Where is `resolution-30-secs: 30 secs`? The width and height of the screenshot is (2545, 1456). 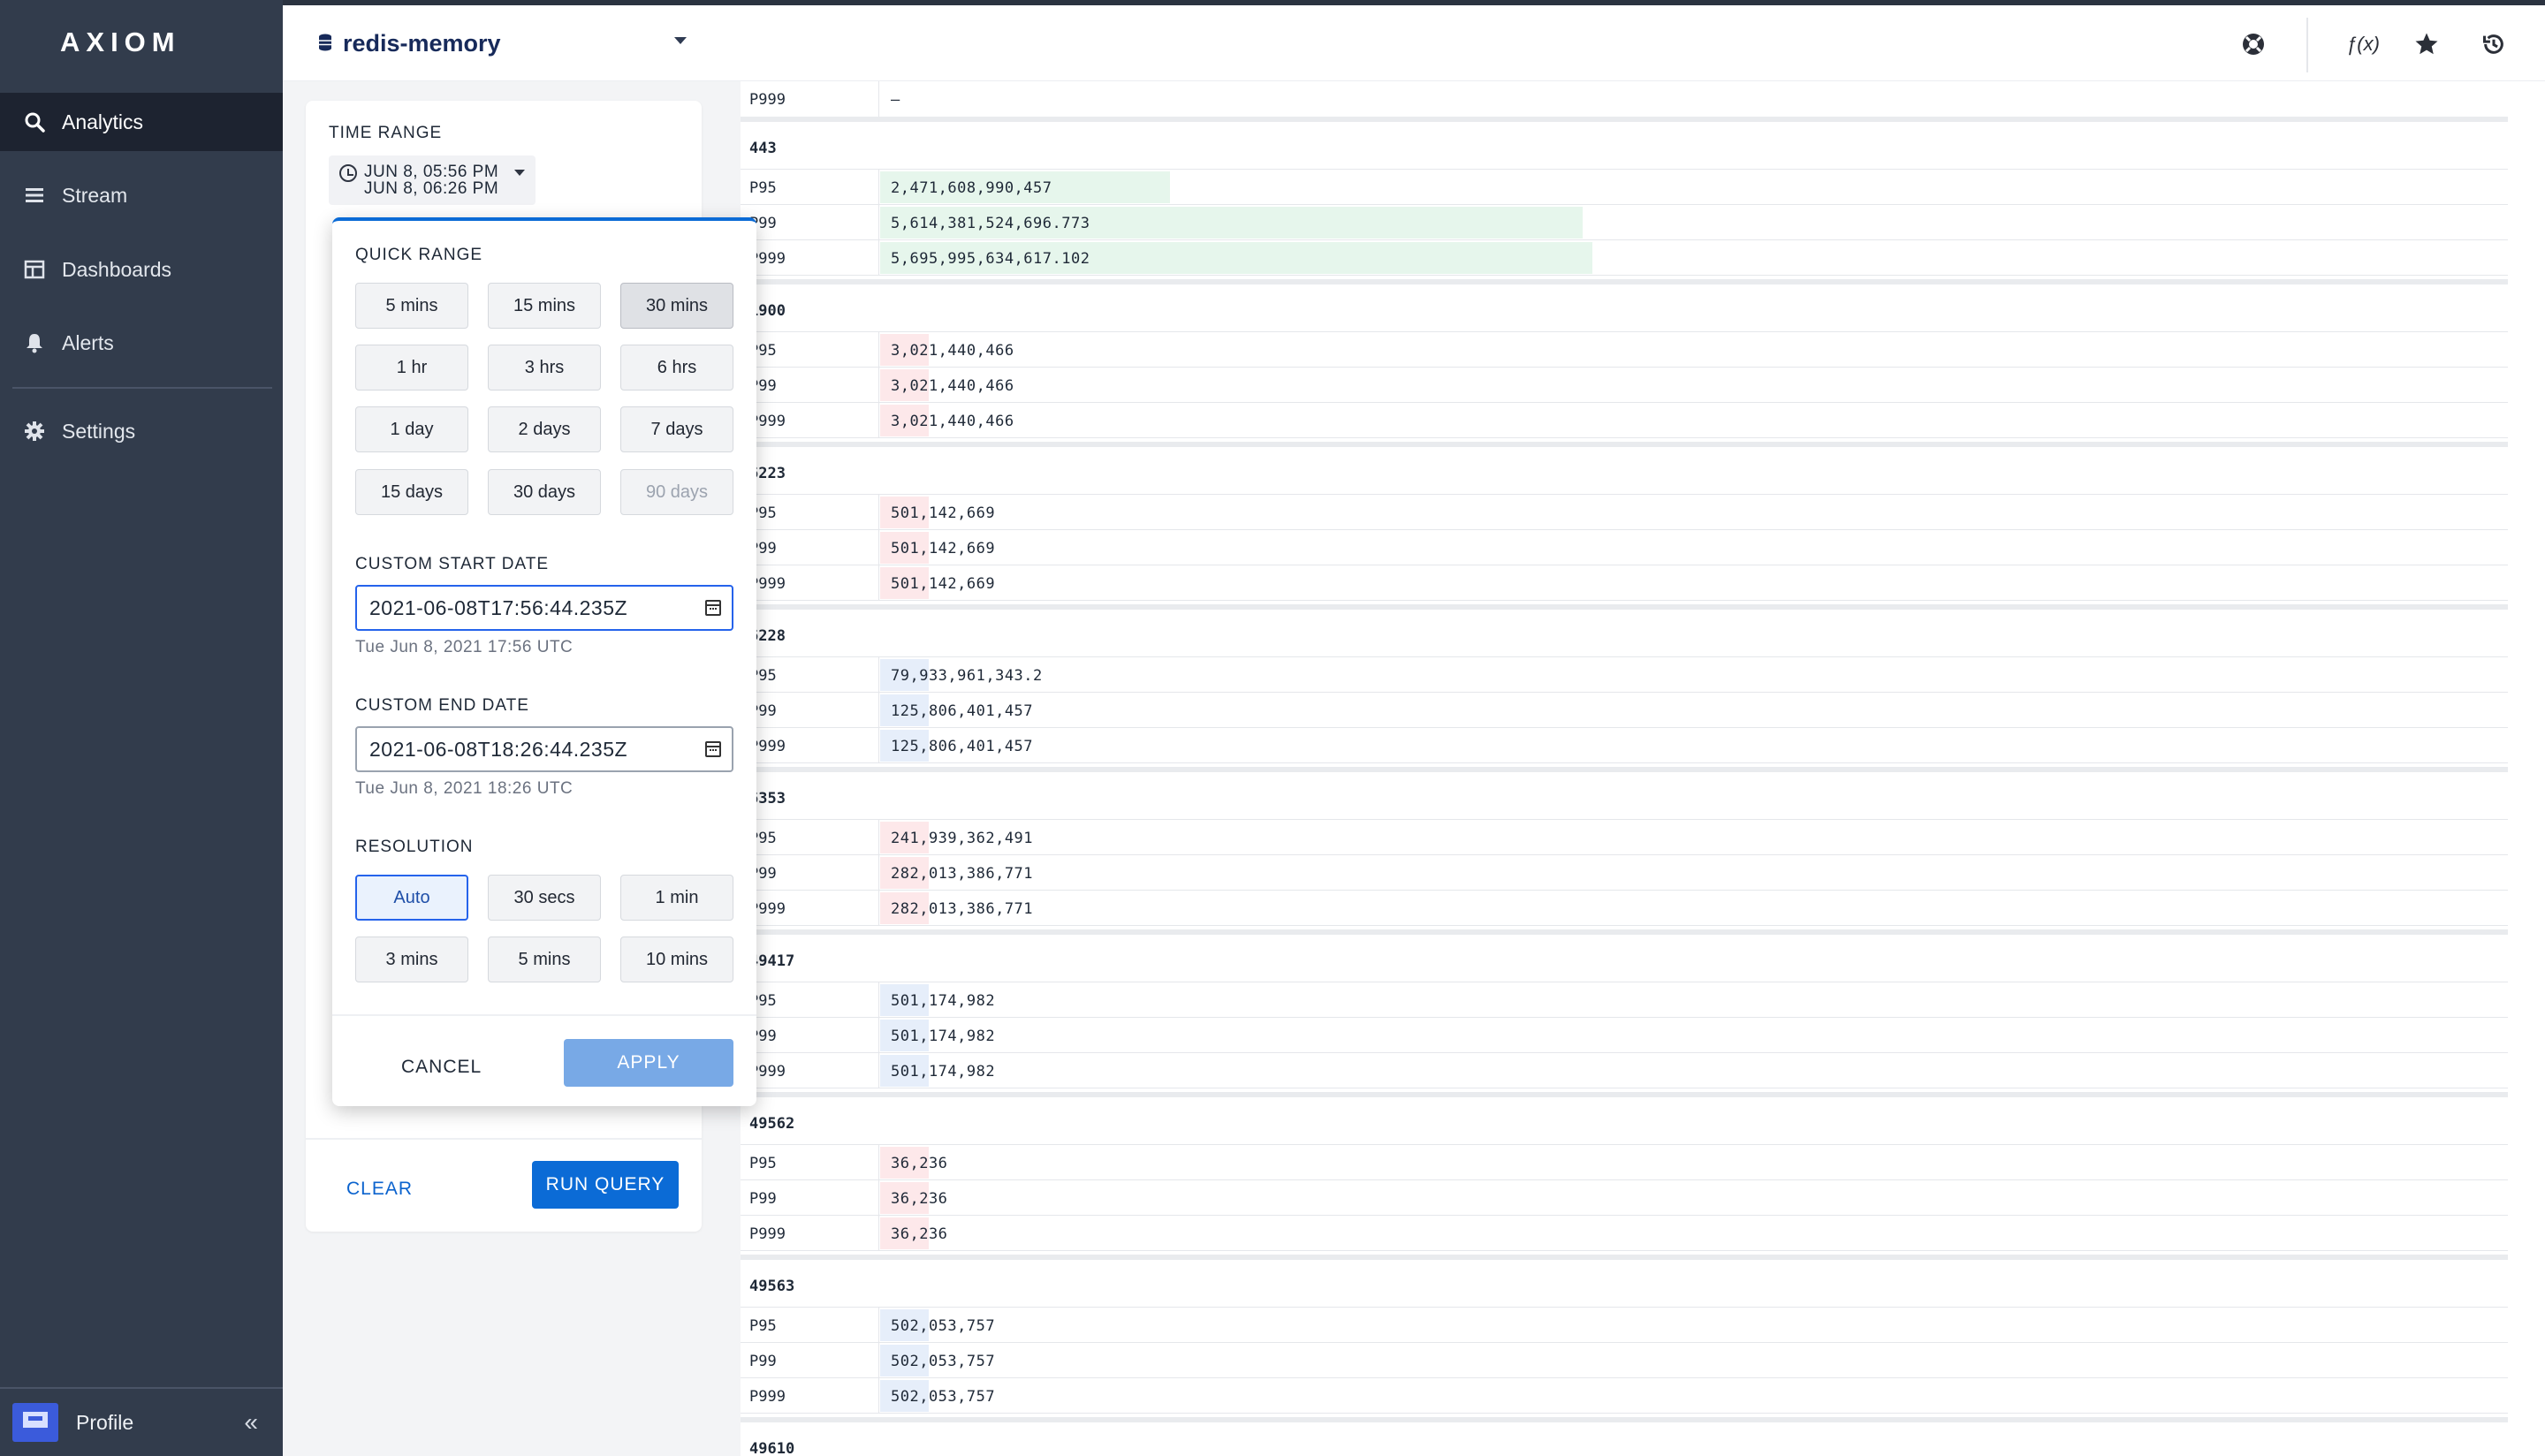
resolution-30-secs: 30 secs is located at coordinates (544, 898).